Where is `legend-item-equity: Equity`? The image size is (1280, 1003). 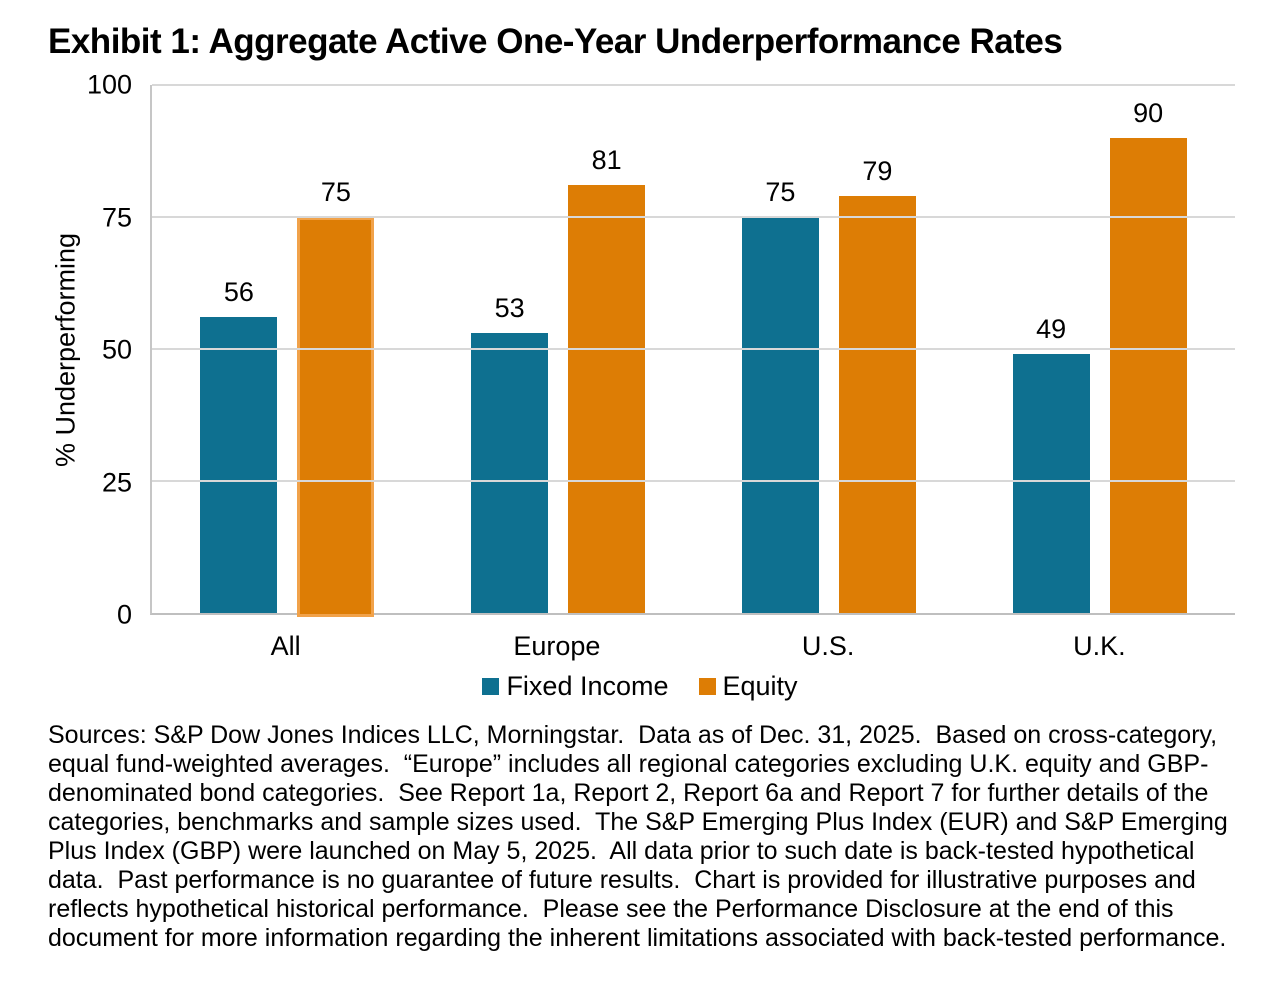 legend-item-equity: Equity is located at coordinates (748, 686).